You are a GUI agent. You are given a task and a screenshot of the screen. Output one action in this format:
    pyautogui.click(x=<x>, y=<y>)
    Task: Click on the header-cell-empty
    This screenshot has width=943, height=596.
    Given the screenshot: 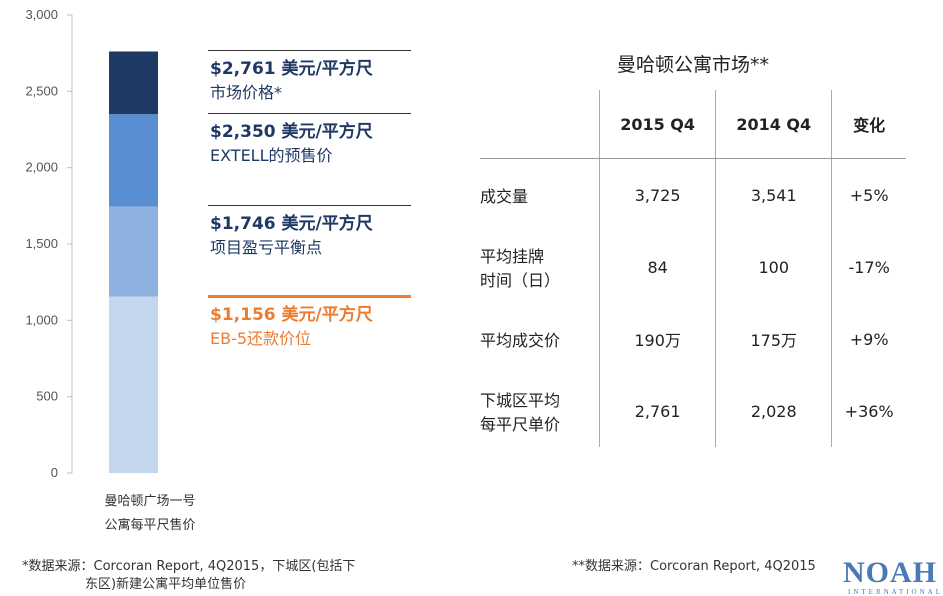 What is the action you would take?
    pyautogui.click(x=540, y=124)
    